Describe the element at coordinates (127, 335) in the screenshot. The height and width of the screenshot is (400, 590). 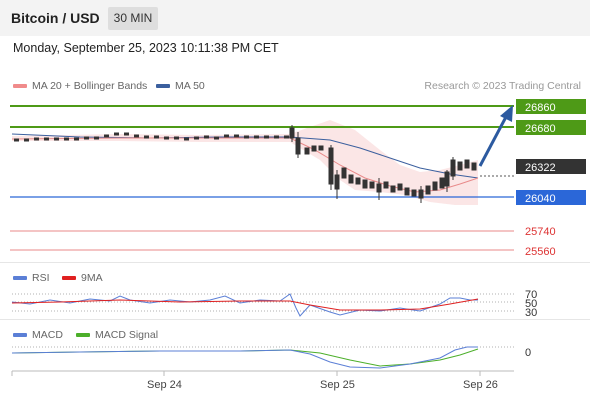
I see `legend-macd-signal-label: MACD Signal` at that location.